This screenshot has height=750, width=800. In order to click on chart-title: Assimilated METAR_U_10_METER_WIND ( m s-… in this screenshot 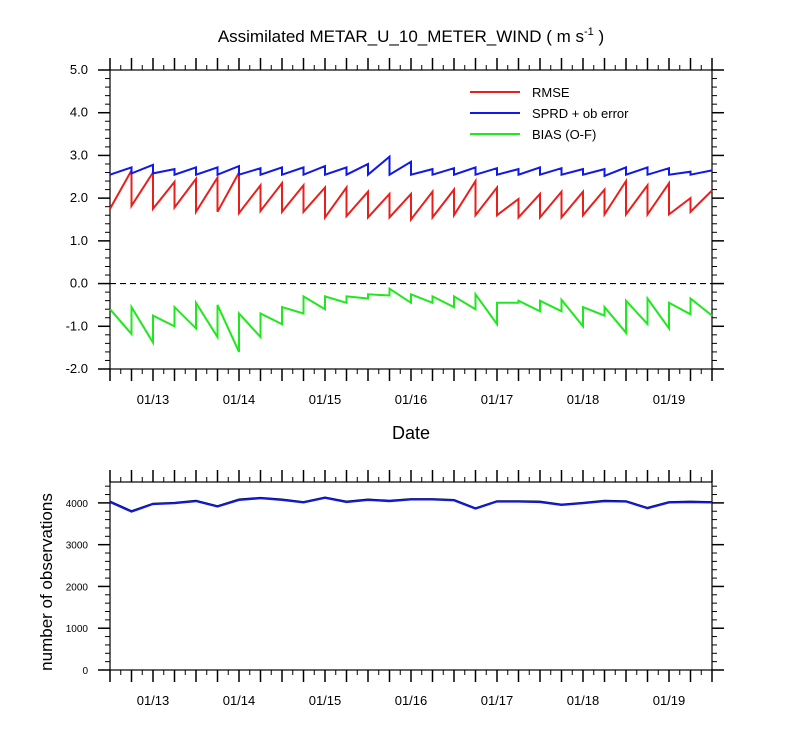, I will do `click(411, 36)`.